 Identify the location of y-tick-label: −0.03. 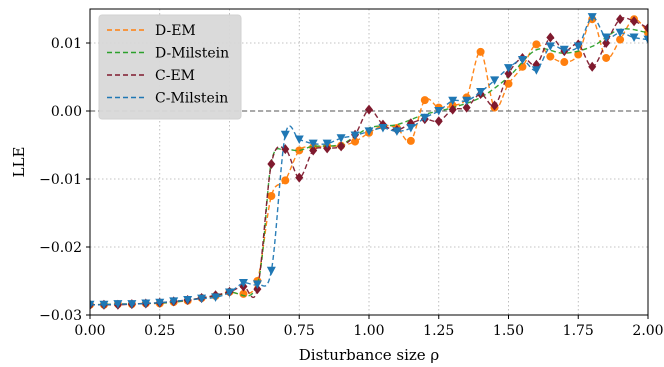
(60, 316).